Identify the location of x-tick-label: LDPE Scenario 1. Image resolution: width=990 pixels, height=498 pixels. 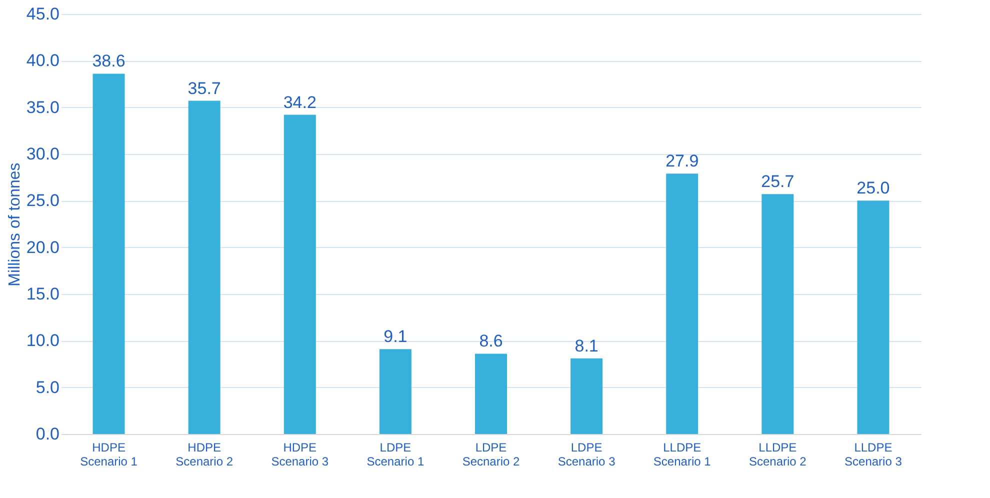
(395, 454).